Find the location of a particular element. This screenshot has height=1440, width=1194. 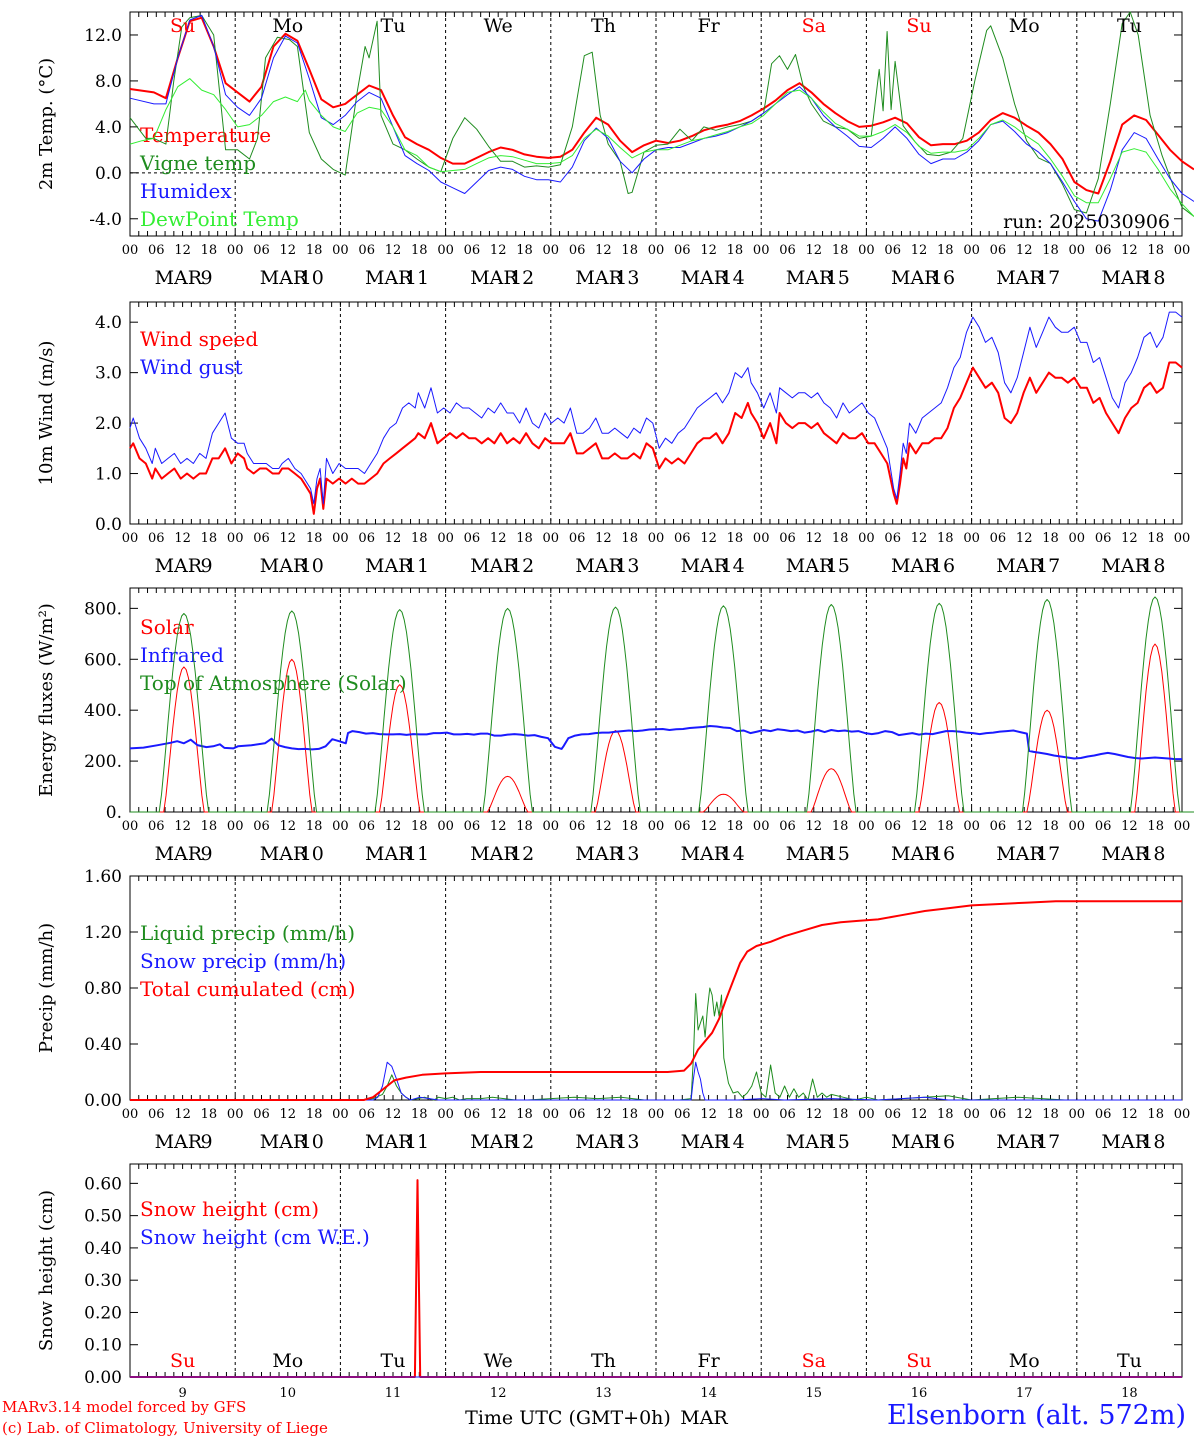

temp-weekday-label: Mo is located at coordinates (1024, 26).